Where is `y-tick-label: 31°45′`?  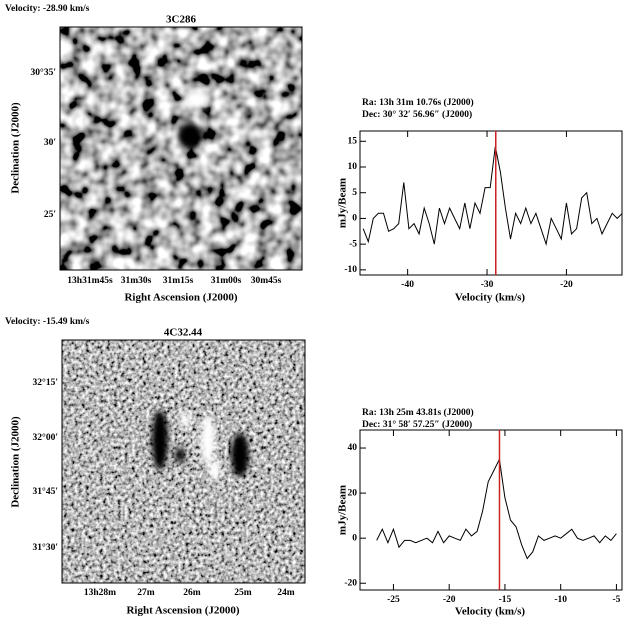
y-tick-label: 31°45′ is located at coordinates (46, 491).